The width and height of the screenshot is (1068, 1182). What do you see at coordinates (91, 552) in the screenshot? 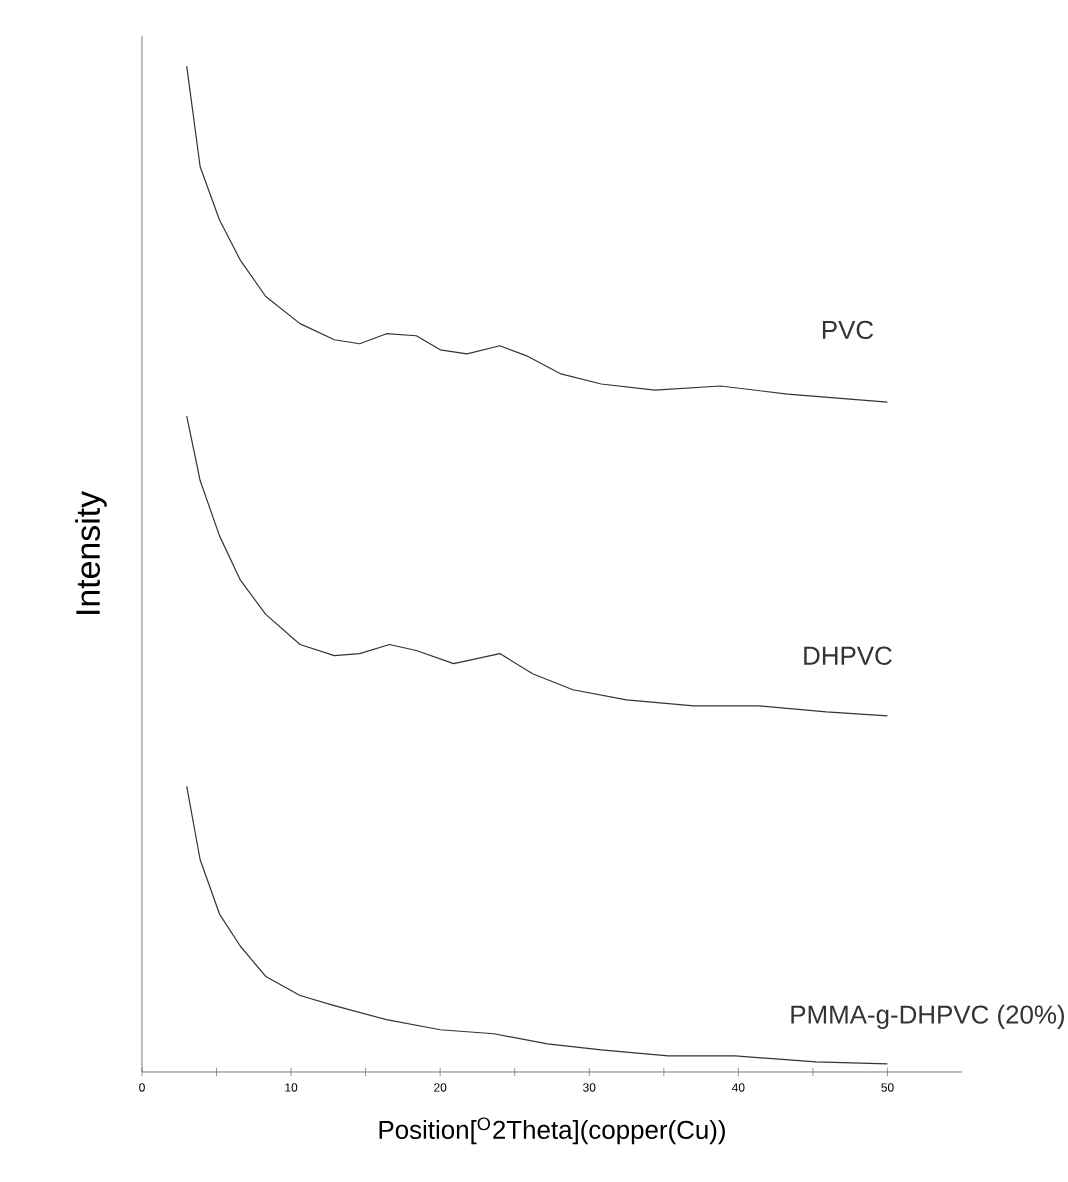
I see `y-axis-title: Intensity` at bounding box center [91, 552].